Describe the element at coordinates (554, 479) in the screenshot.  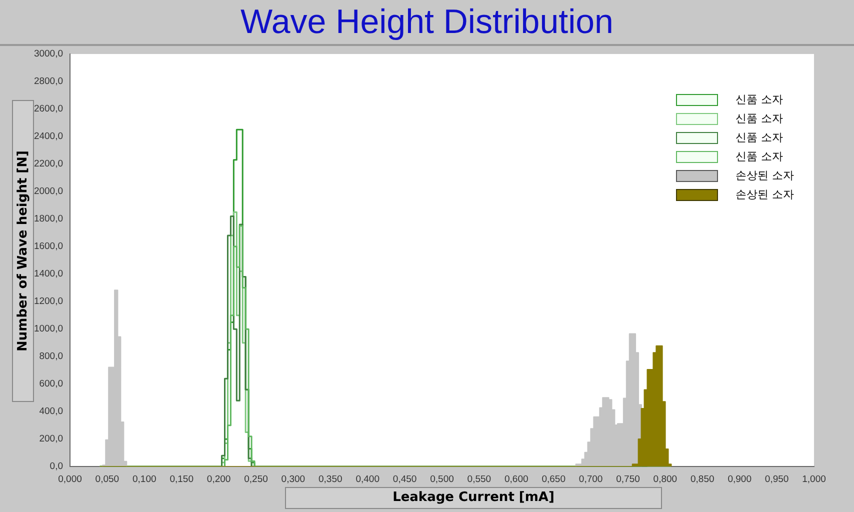
I see `x-tick-label: 0,650` at that location.